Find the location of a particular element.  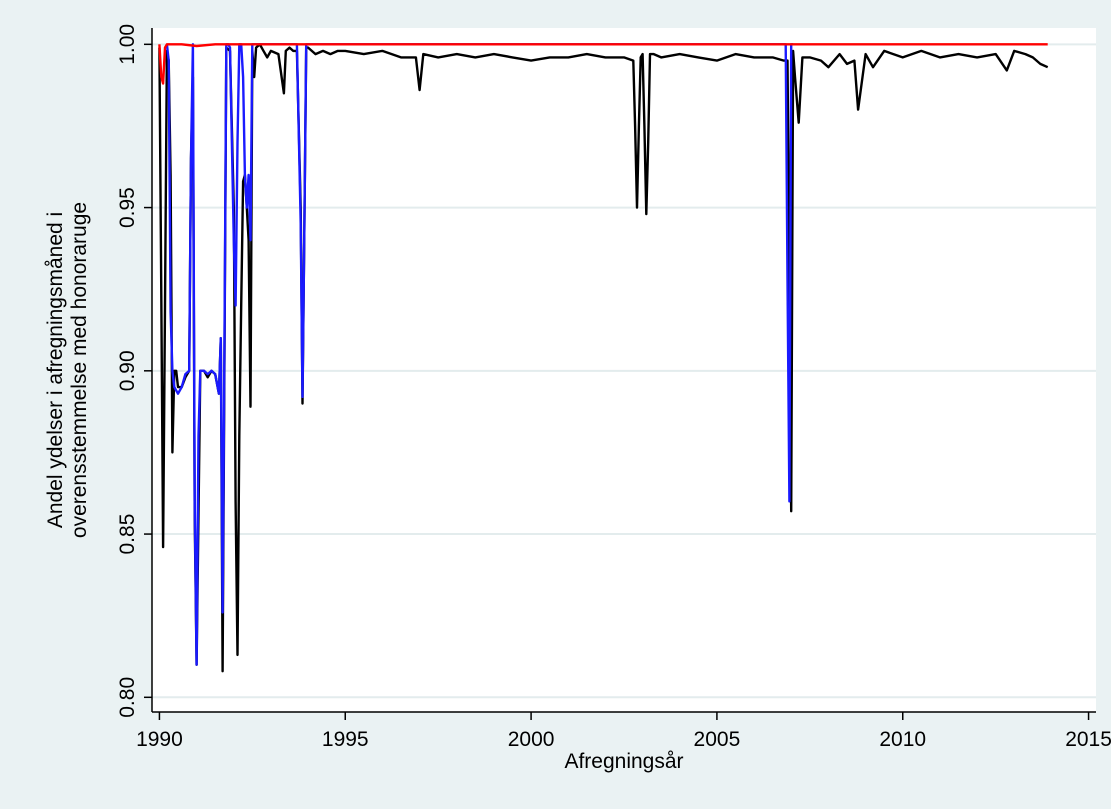

y-tick-label: 0.85 is located at coordinates (127, 534).